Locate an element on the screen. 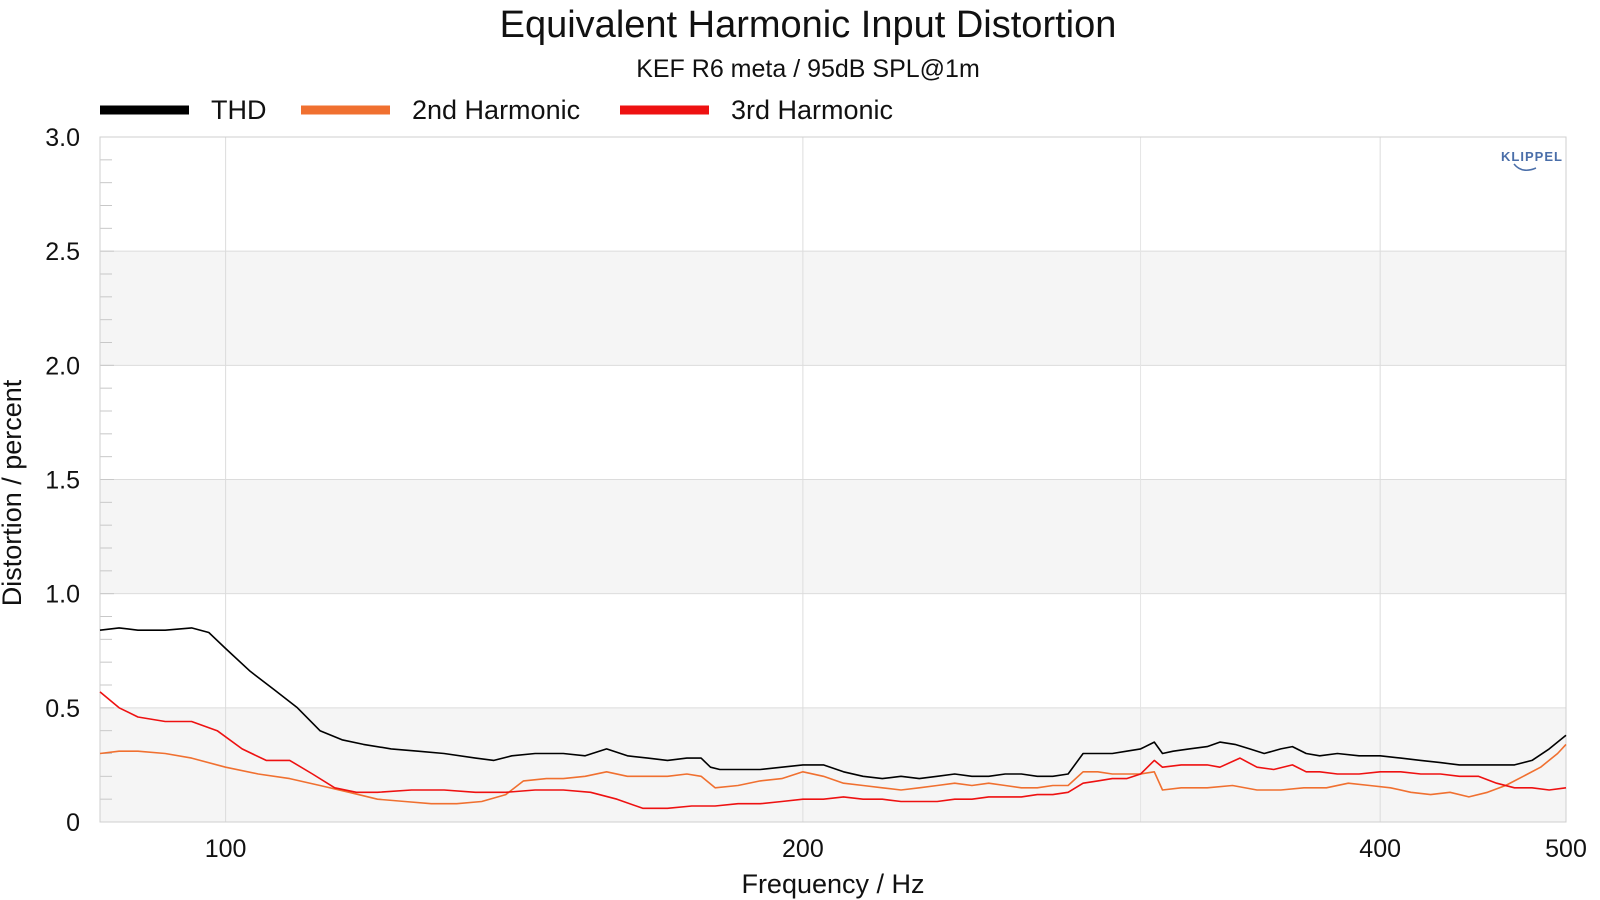 The width and height of the screenshot is (1600, 900). y-tick-labels: 0 0.5 1.0 1.5 2.0 2.5 3.0 is located at coordinates (62, 480).